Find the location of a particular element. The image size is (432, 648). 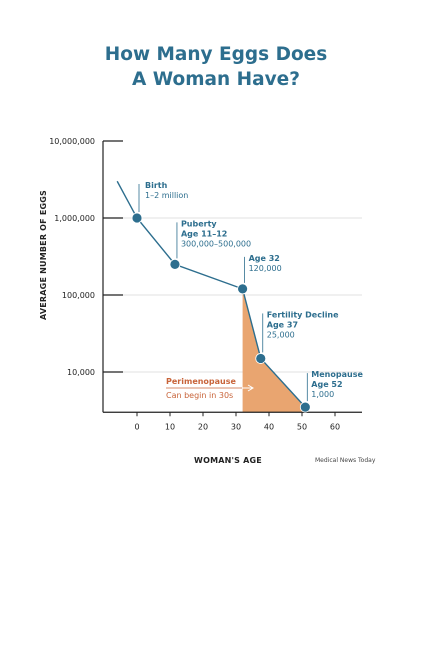

marker-label-2-0: Age 32 is located at coordinates (264, 258).